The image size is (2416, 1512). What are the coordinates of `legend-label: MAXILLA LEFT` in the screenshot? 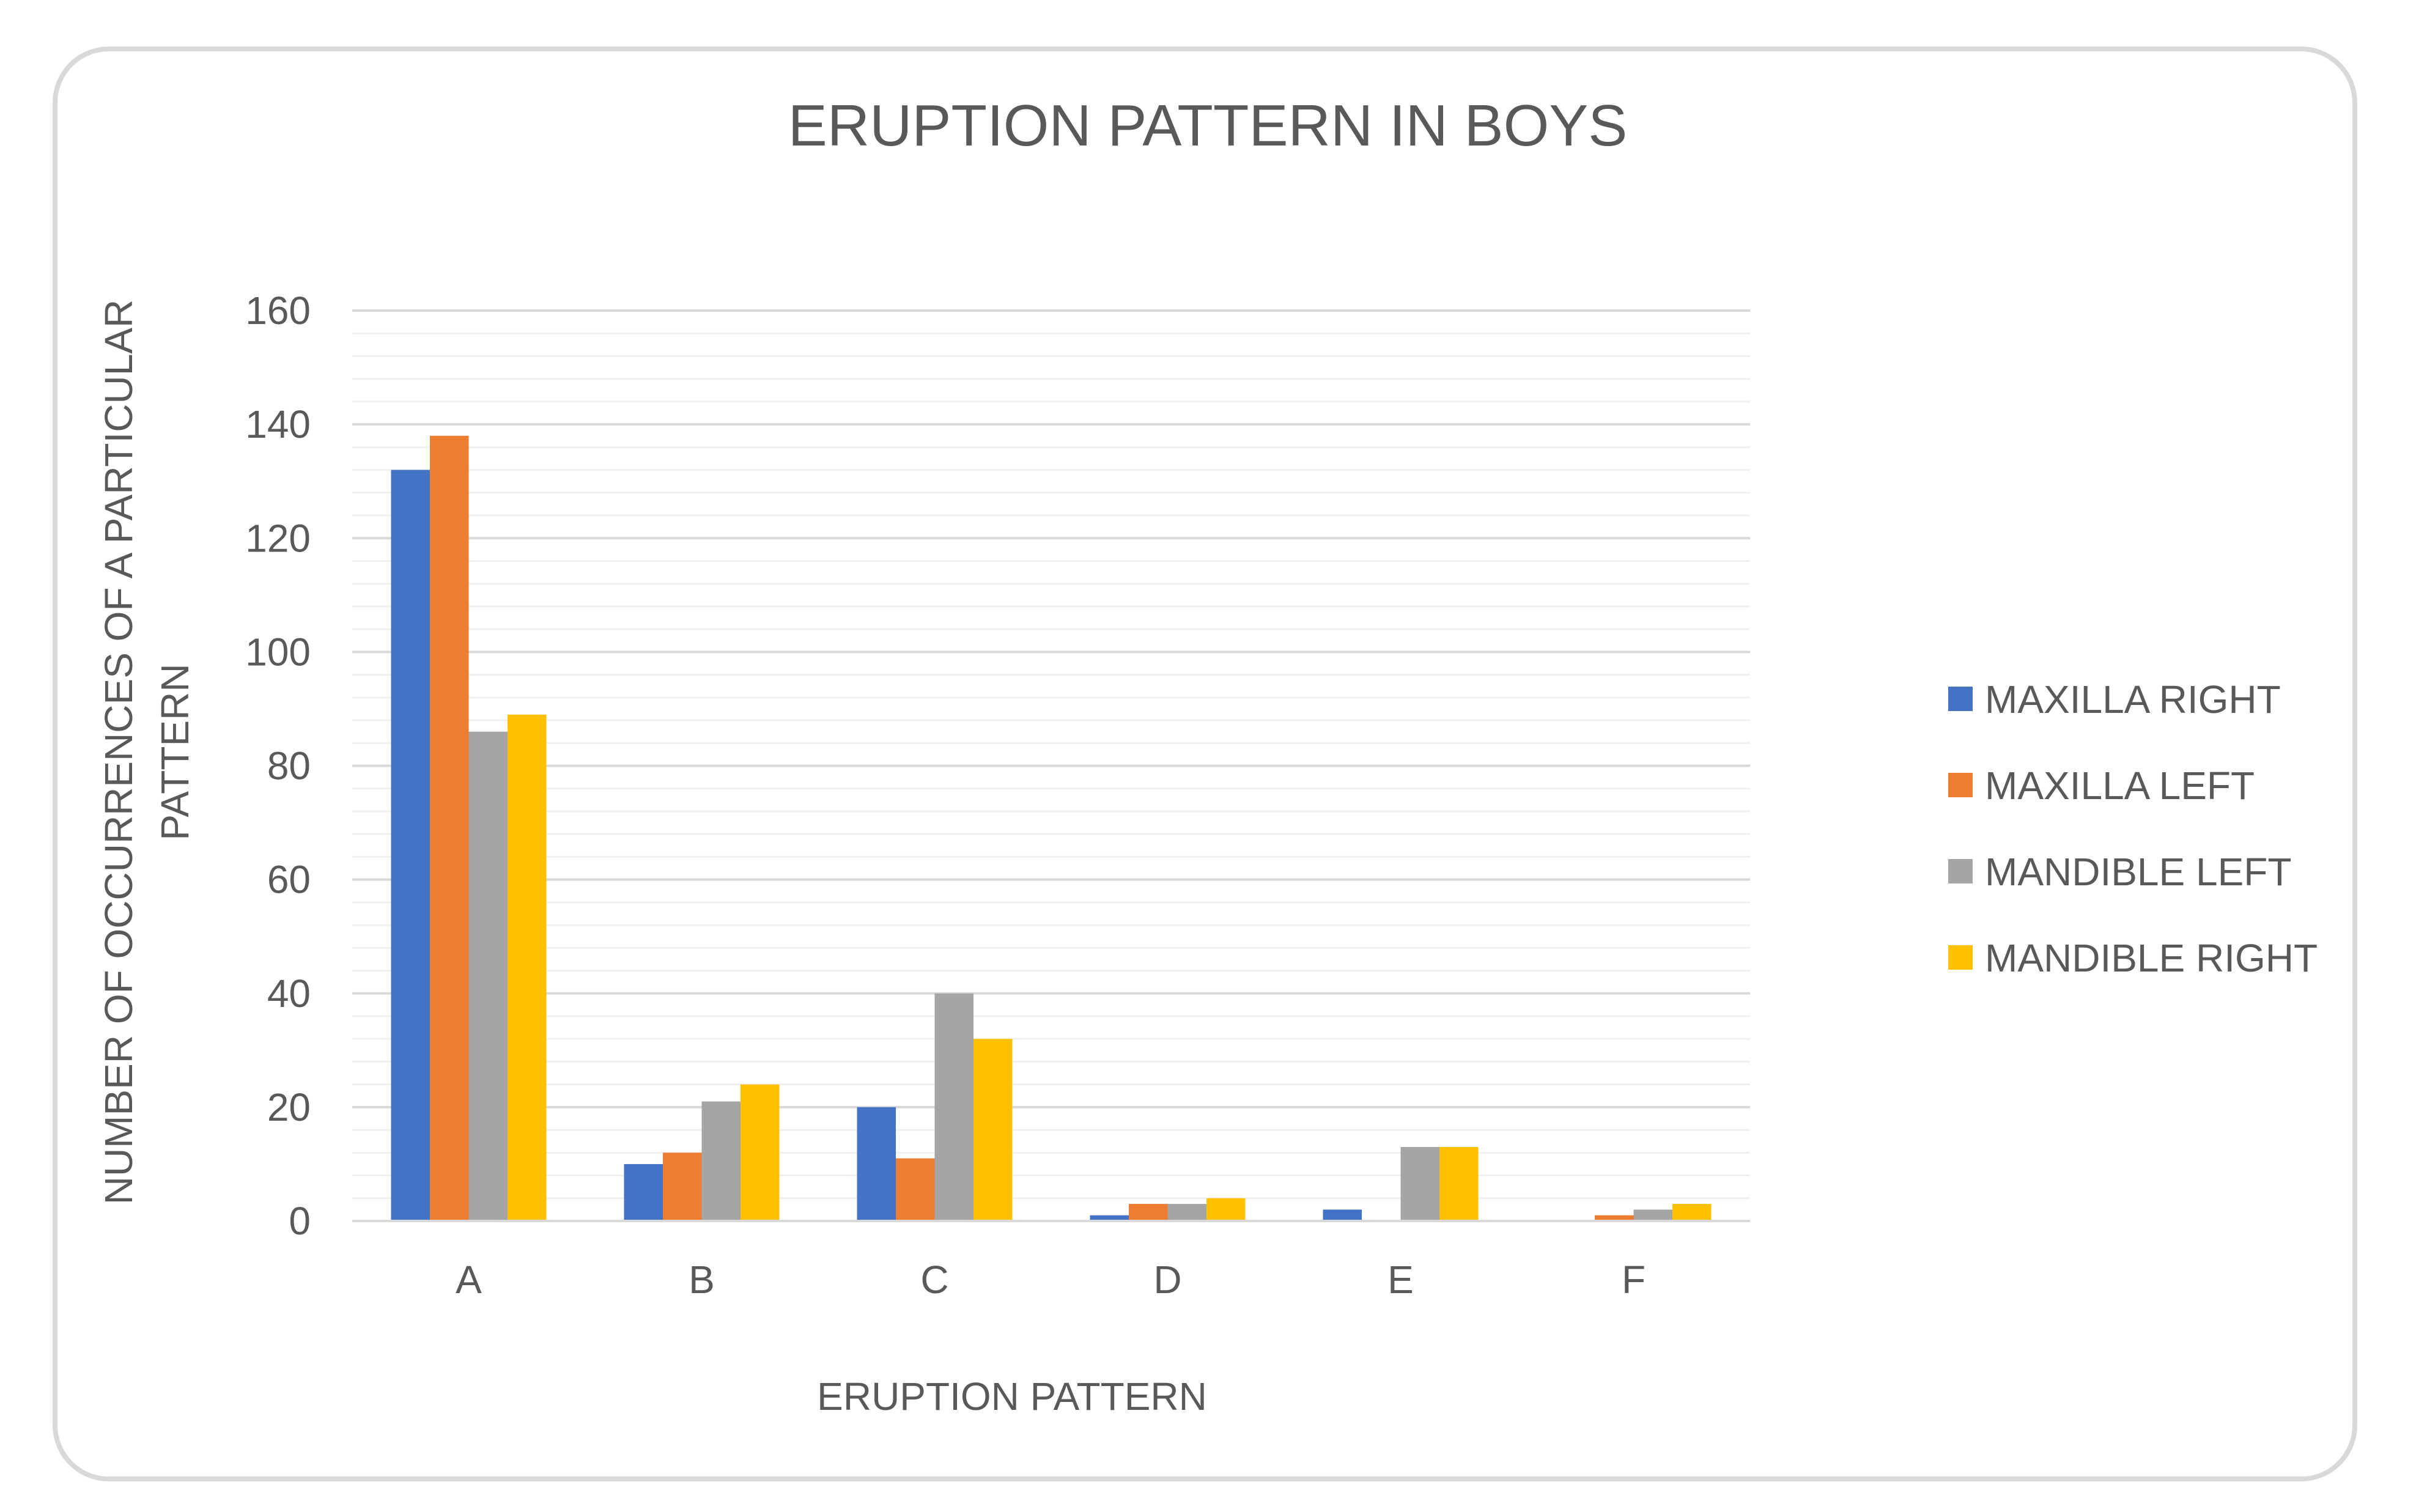 It's located at (2120, 786).